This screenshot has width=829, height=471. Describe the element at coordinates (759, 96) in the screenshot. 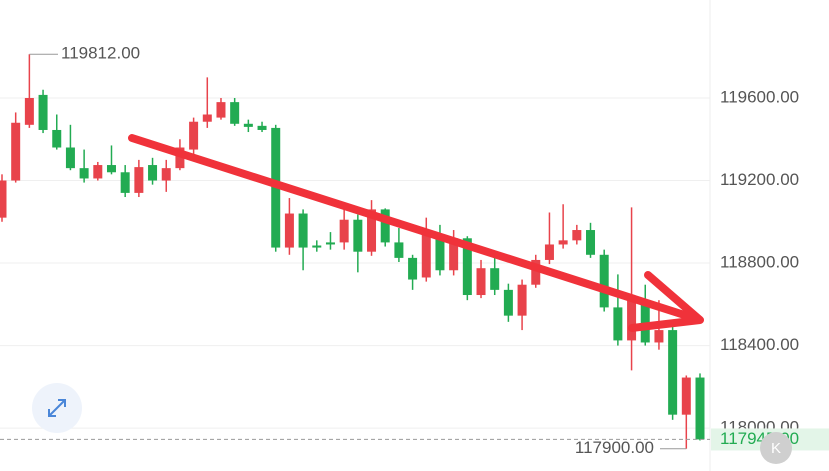

I see `y-tick-label: 119600.00` at that location.